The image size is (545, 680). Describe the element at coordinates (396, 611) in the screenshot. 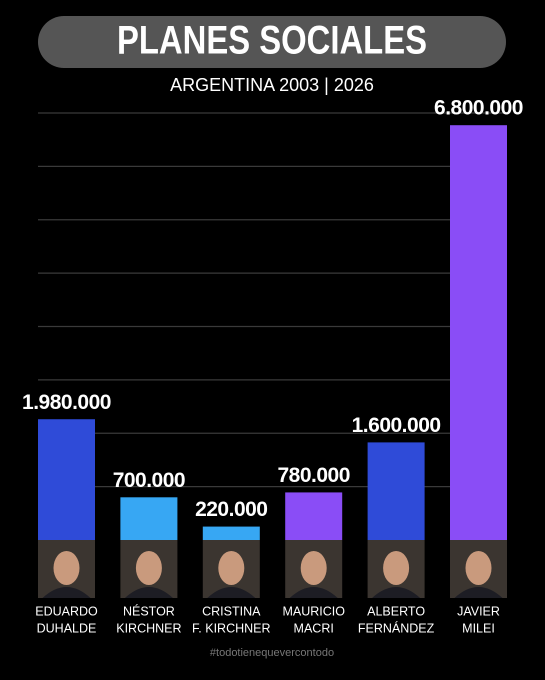

I see `x-tick-label: ALBERTO` at that location.